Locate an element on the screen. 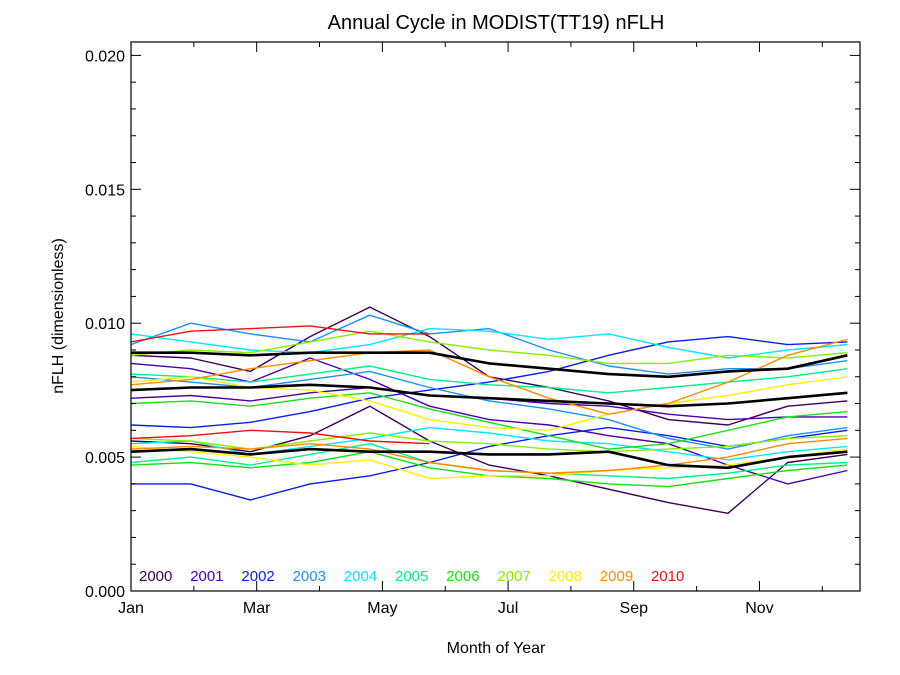 The height and width of the screenshot is (675, 900). x-axis-label: Month of Year is located at coordinates (496, 648).